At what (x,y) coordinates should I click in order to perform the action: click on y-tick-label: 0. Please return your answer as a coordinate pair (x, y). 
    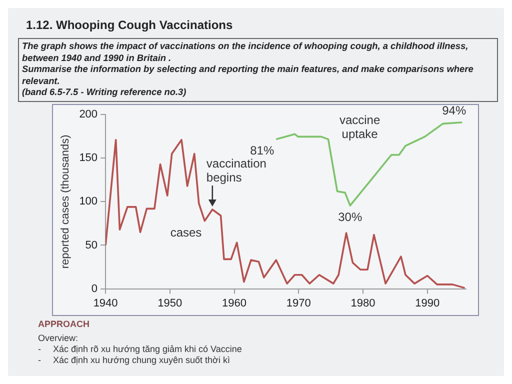
    Looking at the image, I should click on (94, 288).